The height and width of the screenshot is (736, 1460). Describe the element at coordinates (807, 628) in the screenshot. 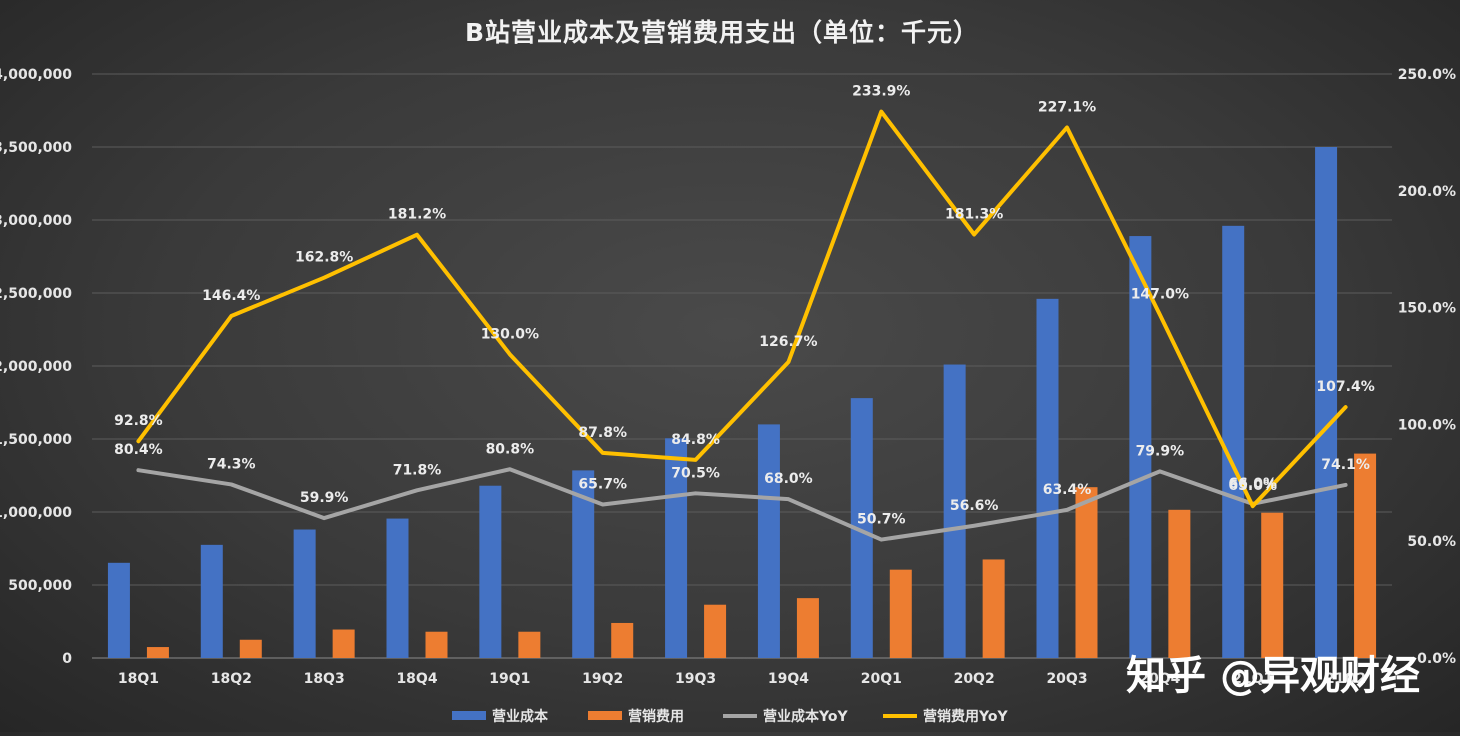

I see `marketing-bar-19Q4` at that location.